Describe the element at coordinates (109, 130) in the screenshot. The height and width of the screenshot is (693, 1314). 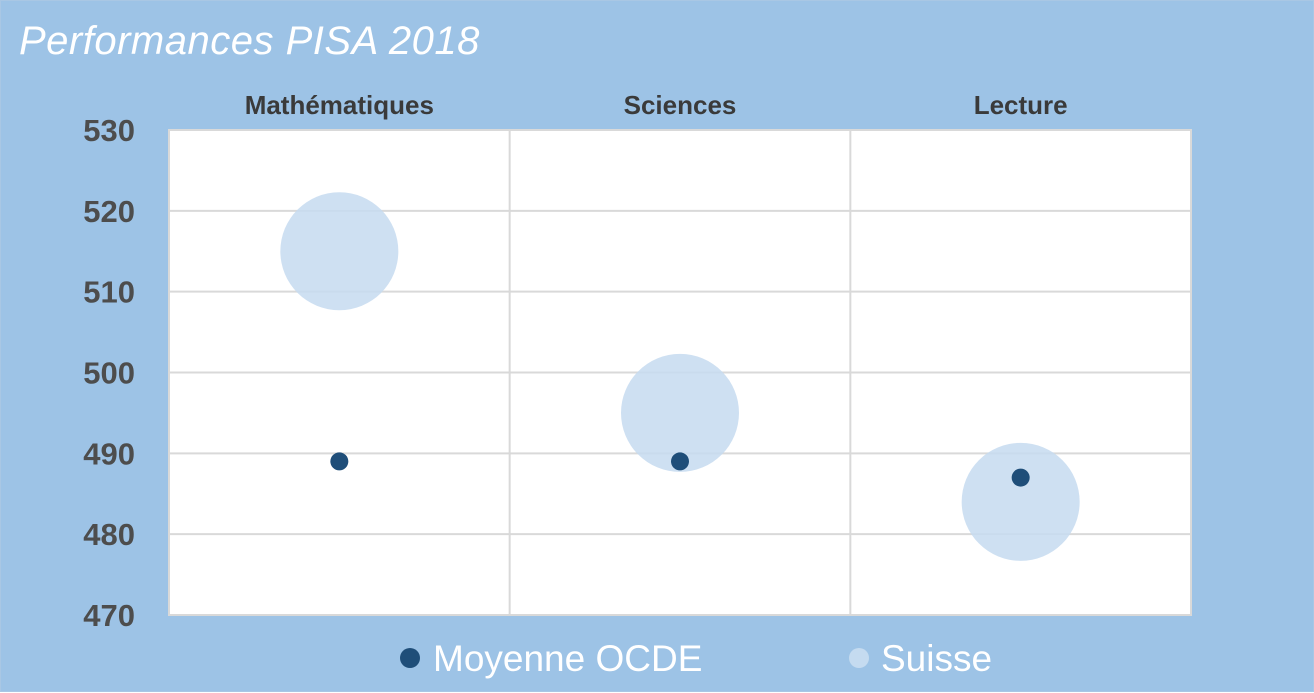
I see `y-tick-label: 530` at that location.